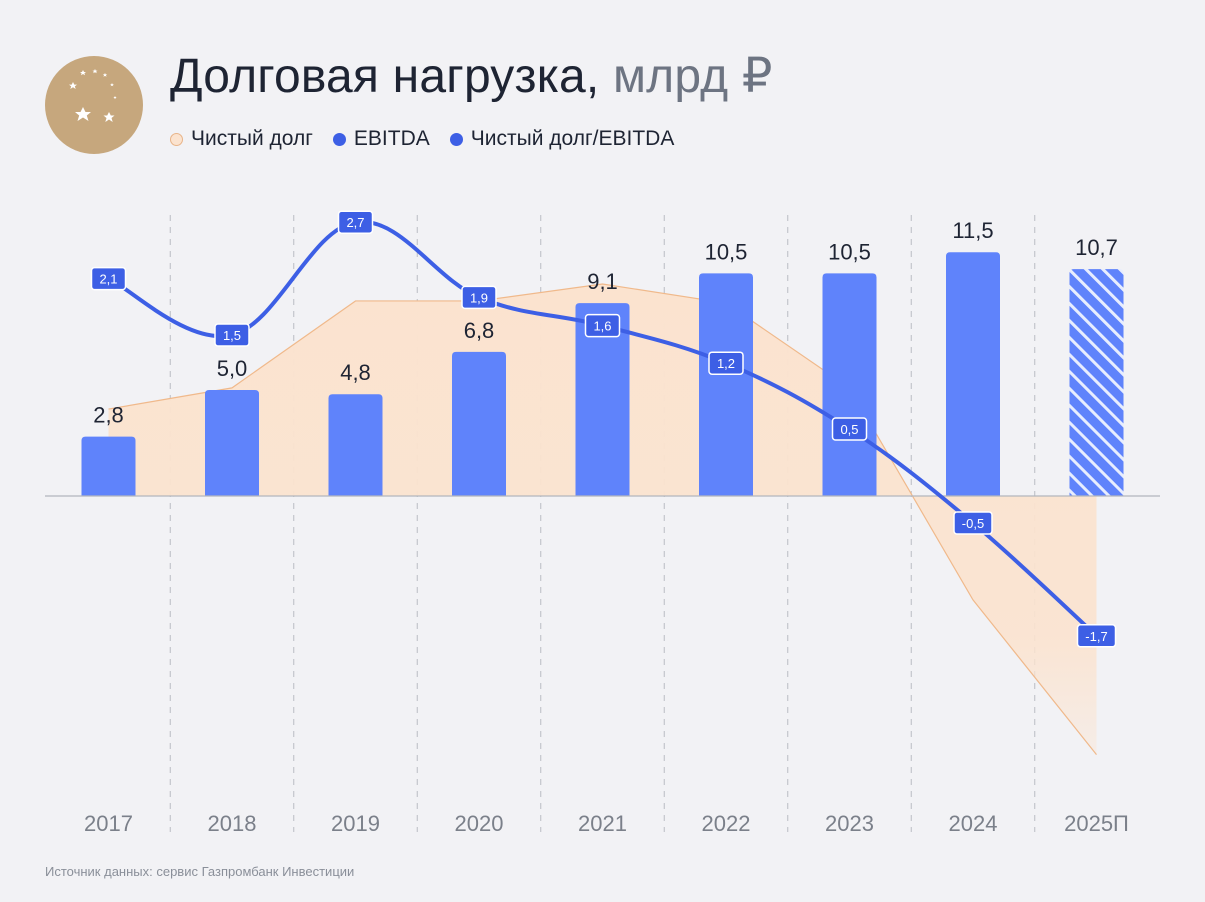 This screenshot has height=902, width=1205. I want to click on chart-title: Долговая нагрузка, млрд ₽, so click(471, 76).